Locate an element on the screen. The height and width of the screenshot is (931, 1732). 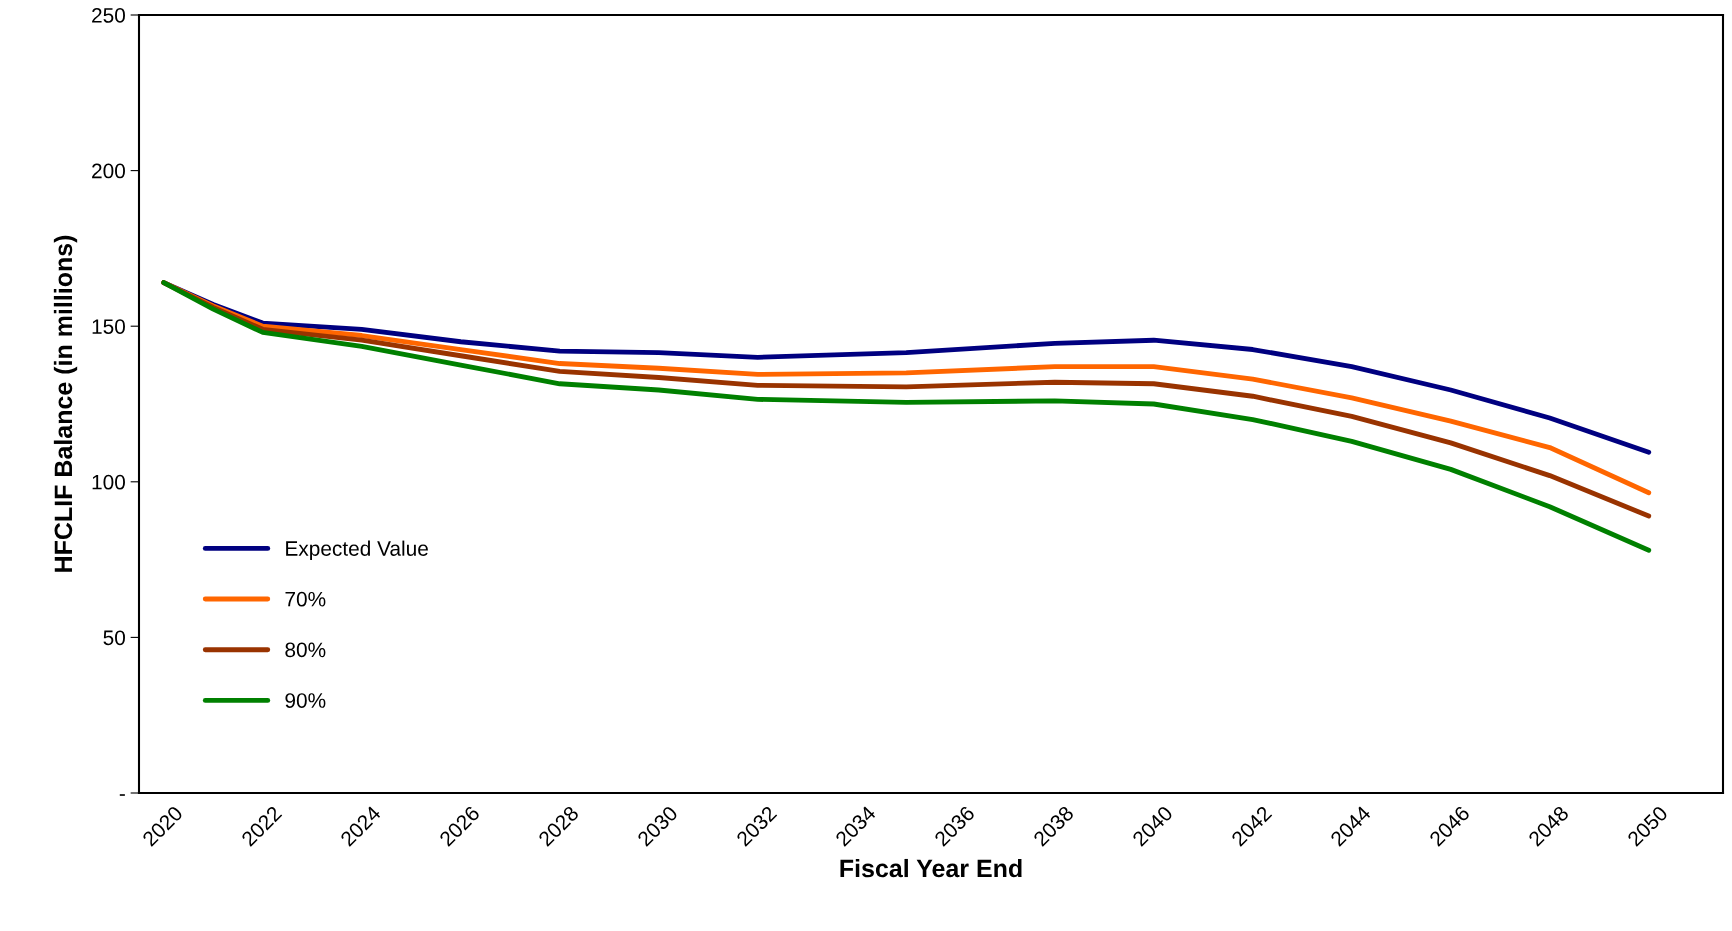
y-tick-label: 250 is located at coordinates (108, 15).